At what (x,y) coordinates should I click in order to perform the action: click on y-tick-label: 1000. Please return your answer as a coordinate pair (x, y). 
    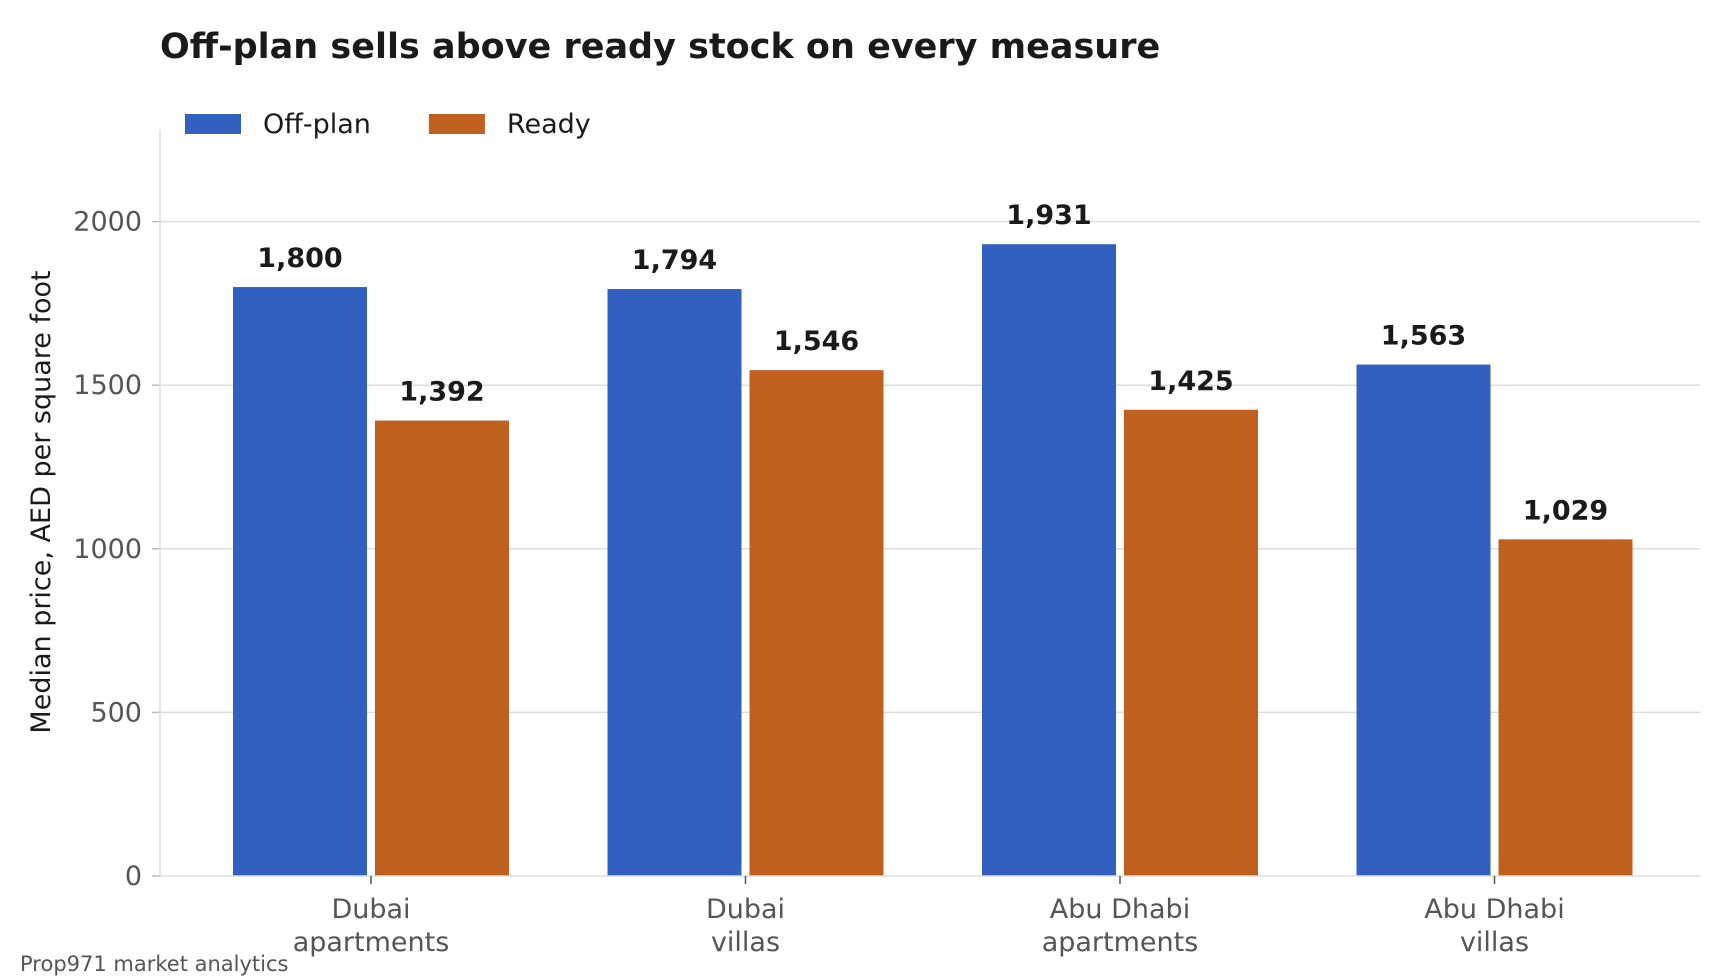
    Looking at the image, I should click on (107, 549).